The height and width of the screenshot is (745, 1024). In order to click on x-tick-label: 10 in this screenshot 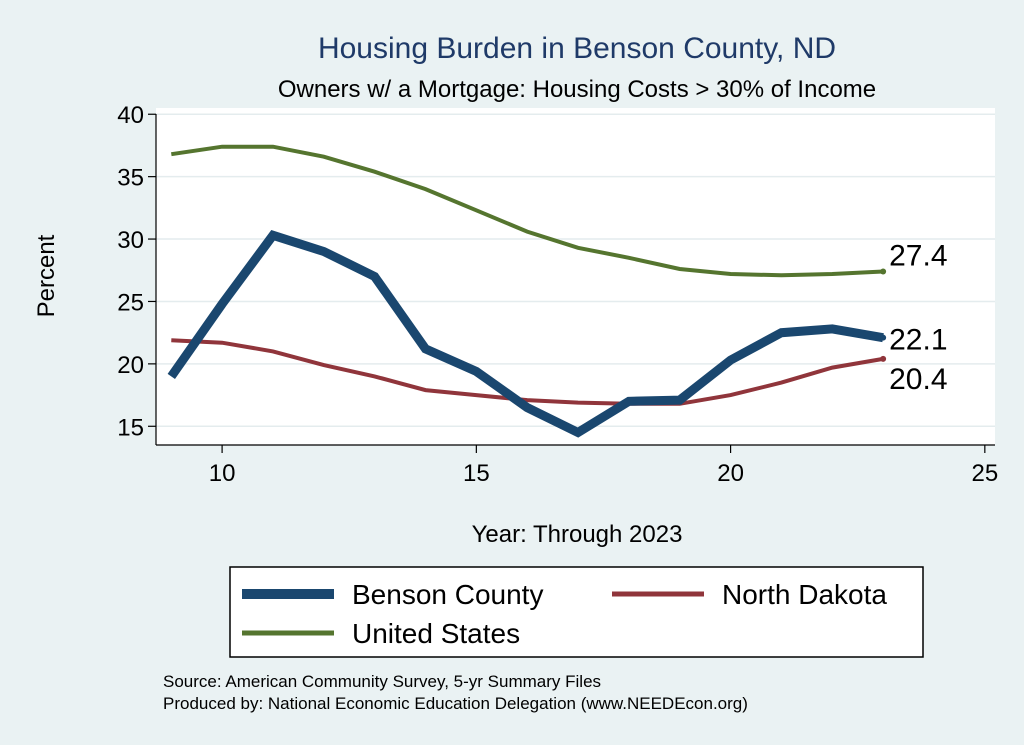, I will do `click(222, 473)`.